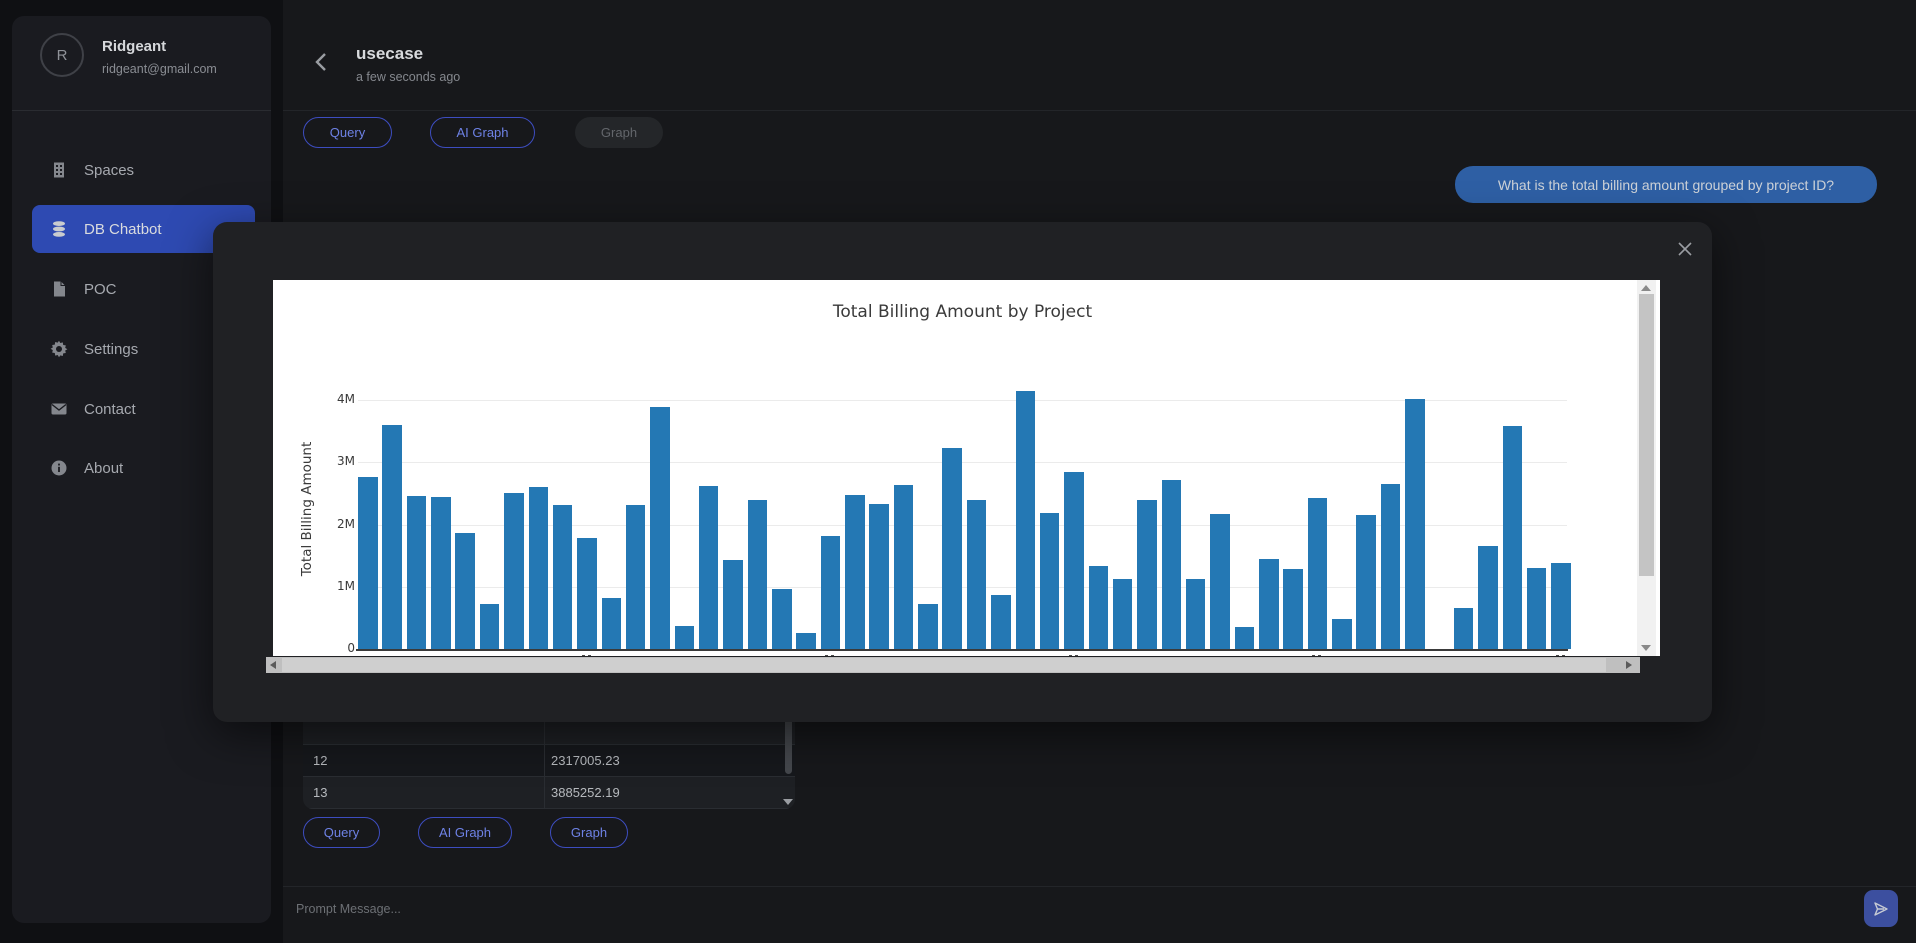 The width and height of the screenshot is (1916, 943). Describe the element at coordinates (346, 523) in the screenshot. I see `y-tick-label: 2M` at that location.